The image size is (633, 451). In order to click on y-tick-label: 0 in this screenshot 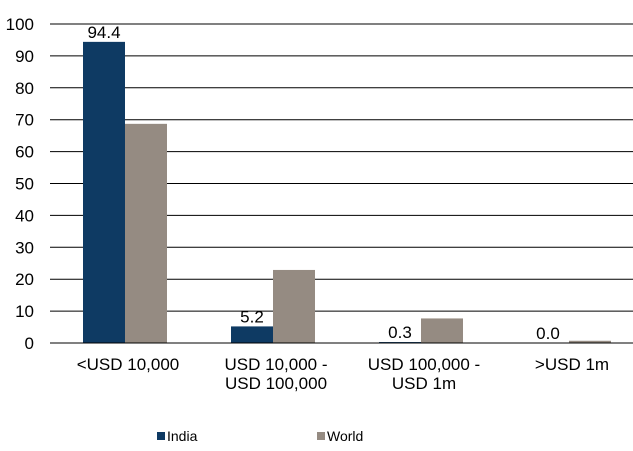, I will do `click(29, 343)`.